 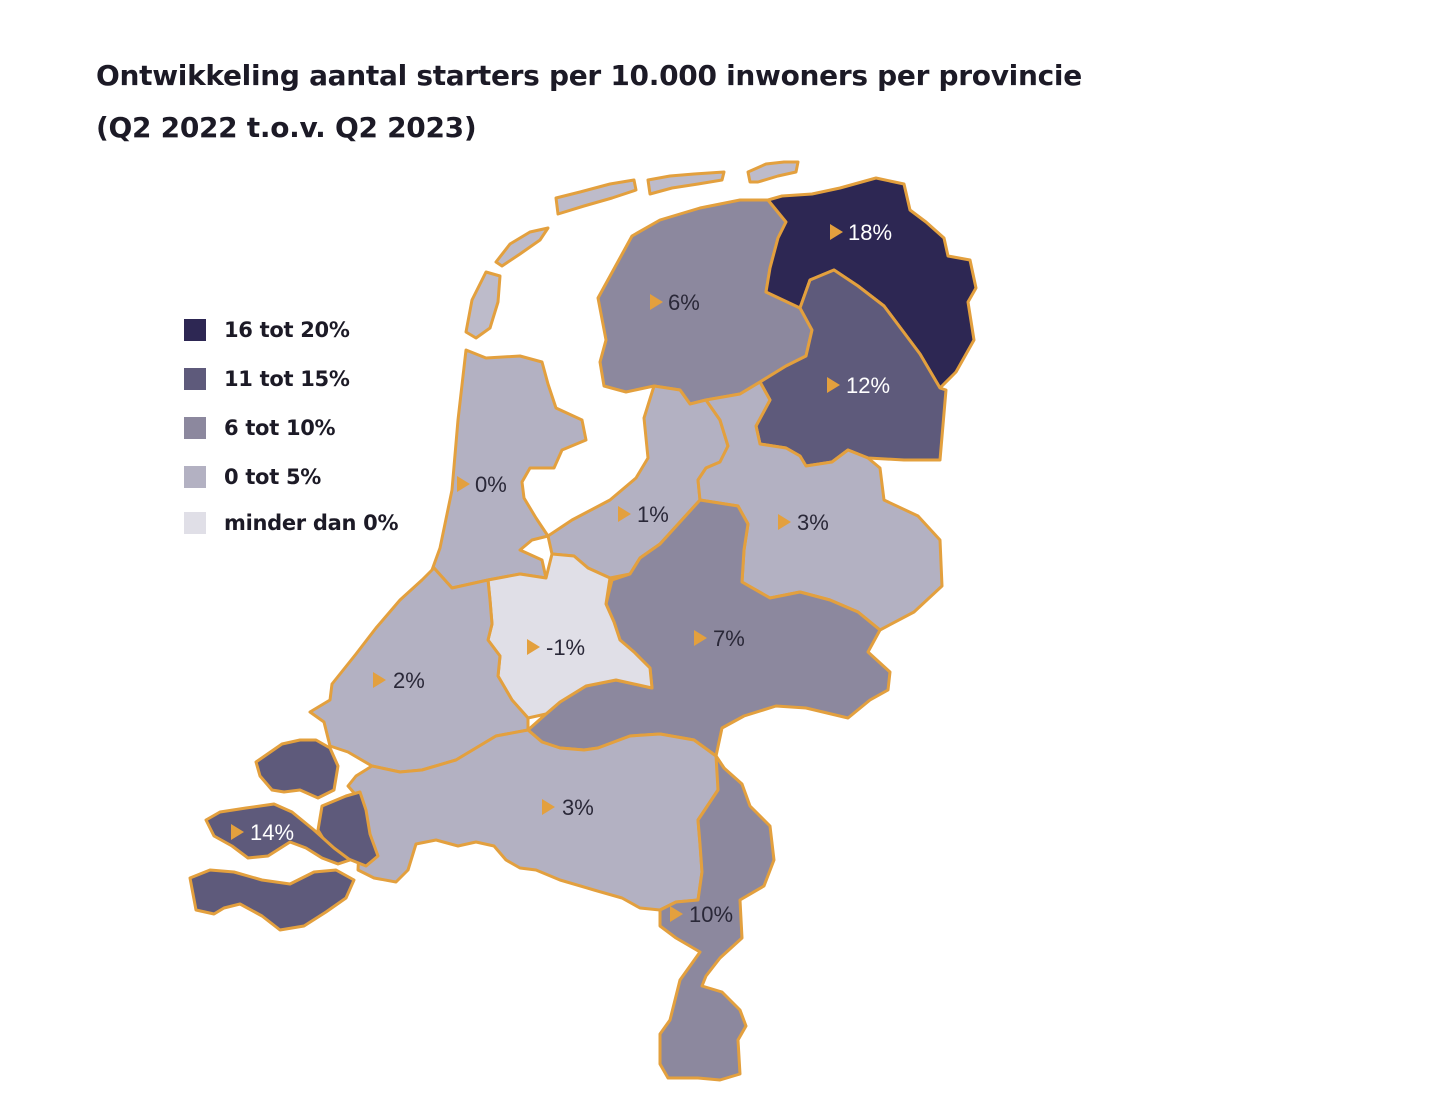 I want to click on wadden-islands, so click(x=632, y=250).